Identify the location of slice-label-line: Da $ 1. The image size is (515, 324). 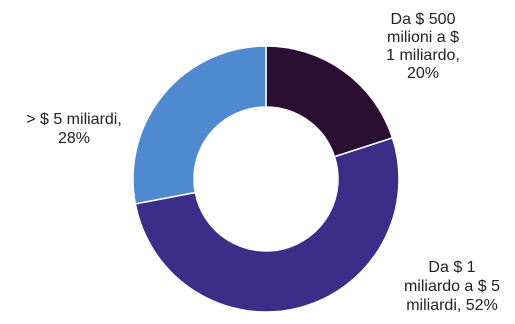
(451, 267).